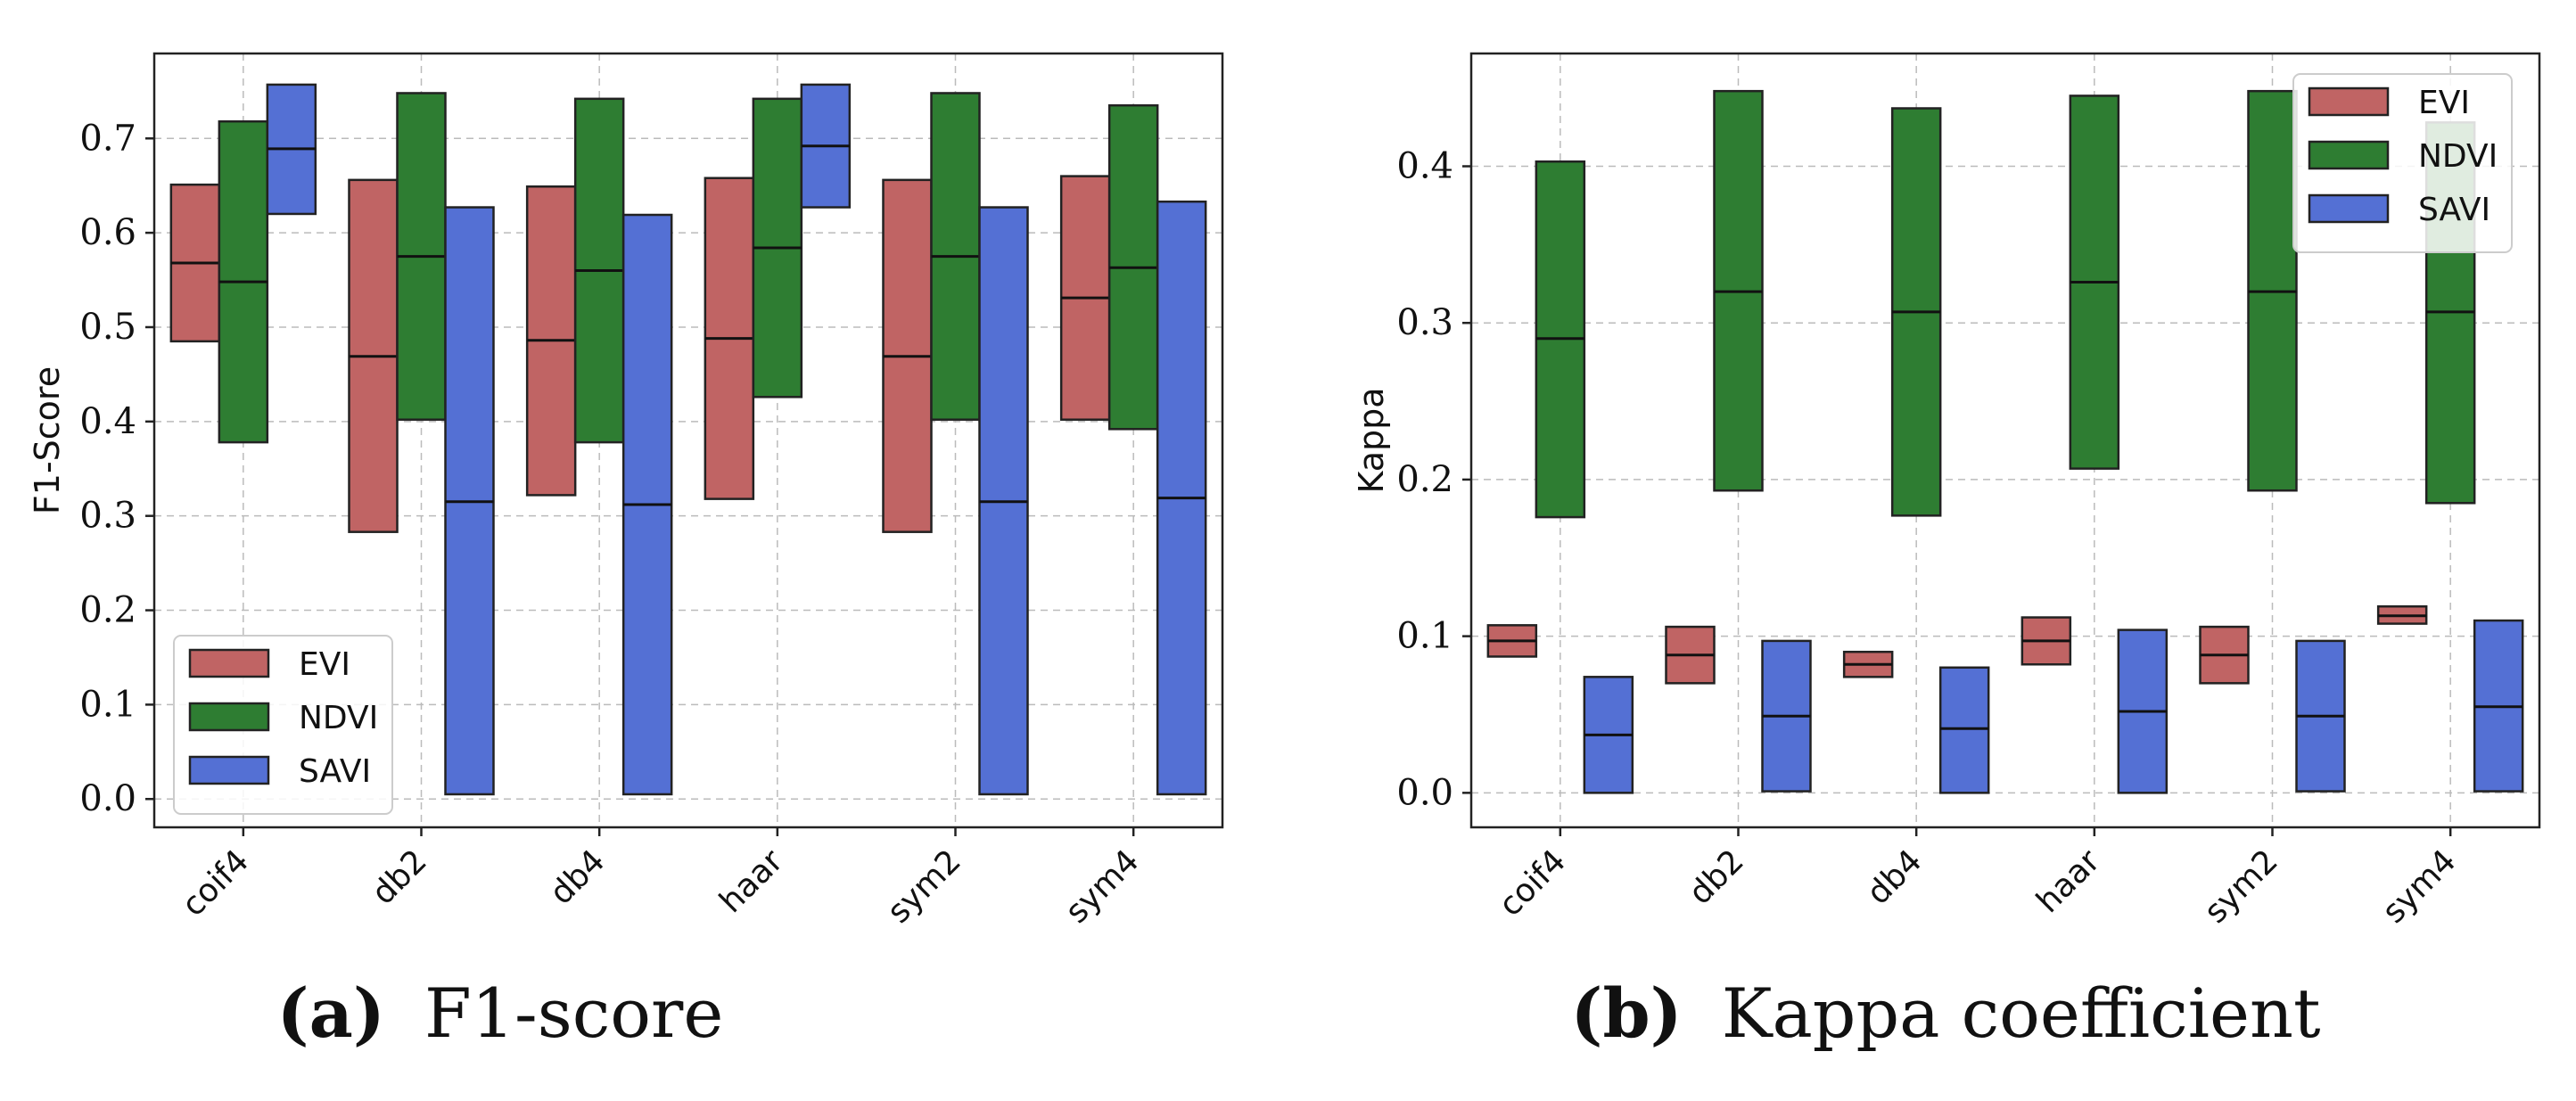 The height and width of the screenshot is (1101, 2576). Describe the element at coordinates (107, 232) in the screenshot. I see `y-tick-label: 0.6` at that location.